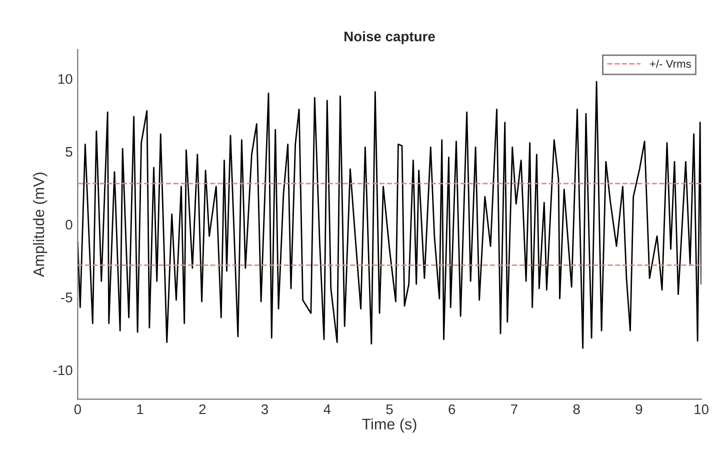  I want to click on x-tick-label: 3, so click(264, 409).